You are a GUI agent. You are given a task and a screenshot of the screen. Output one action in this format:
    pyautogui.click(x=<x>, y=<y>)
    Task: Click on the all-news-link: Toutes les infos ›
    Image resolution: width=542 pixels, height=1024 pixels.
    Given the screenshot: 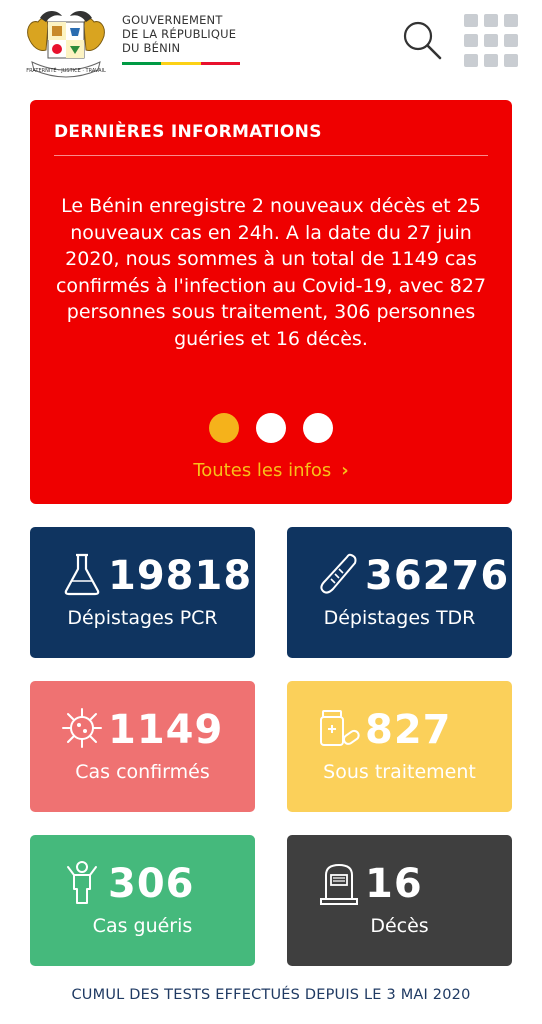 What is the action you would take?
    pyautogui.click(x=271, y=470)
    